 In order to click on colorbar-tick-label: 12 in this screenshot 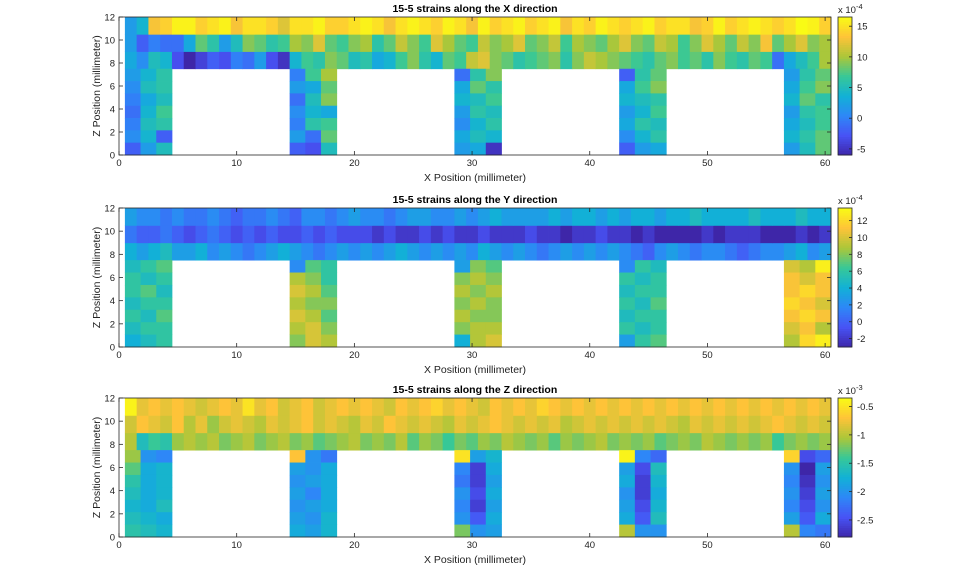, I will do `click(862, 221)`.